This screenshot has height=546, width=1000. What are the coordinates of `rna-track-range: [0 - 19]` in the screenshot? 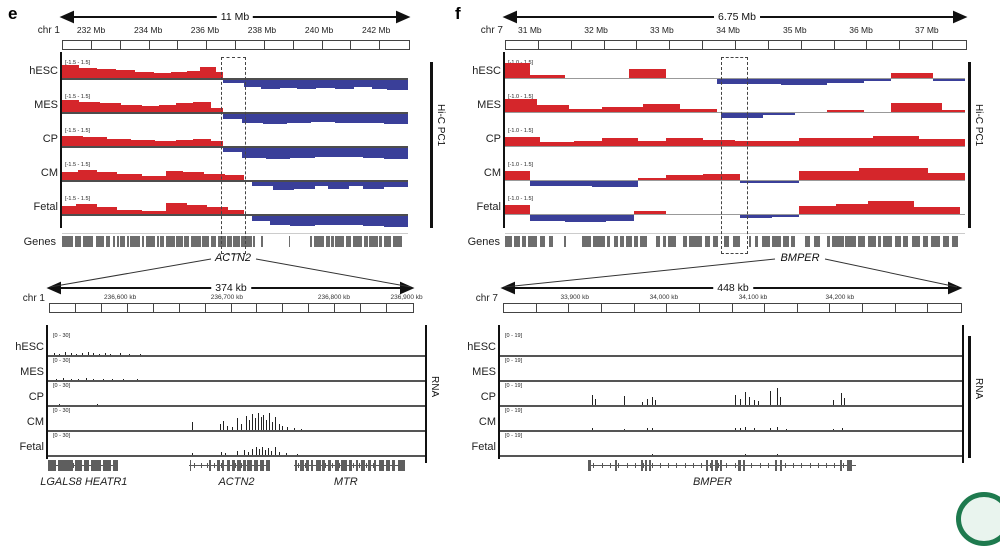 It's located at (514, 386).